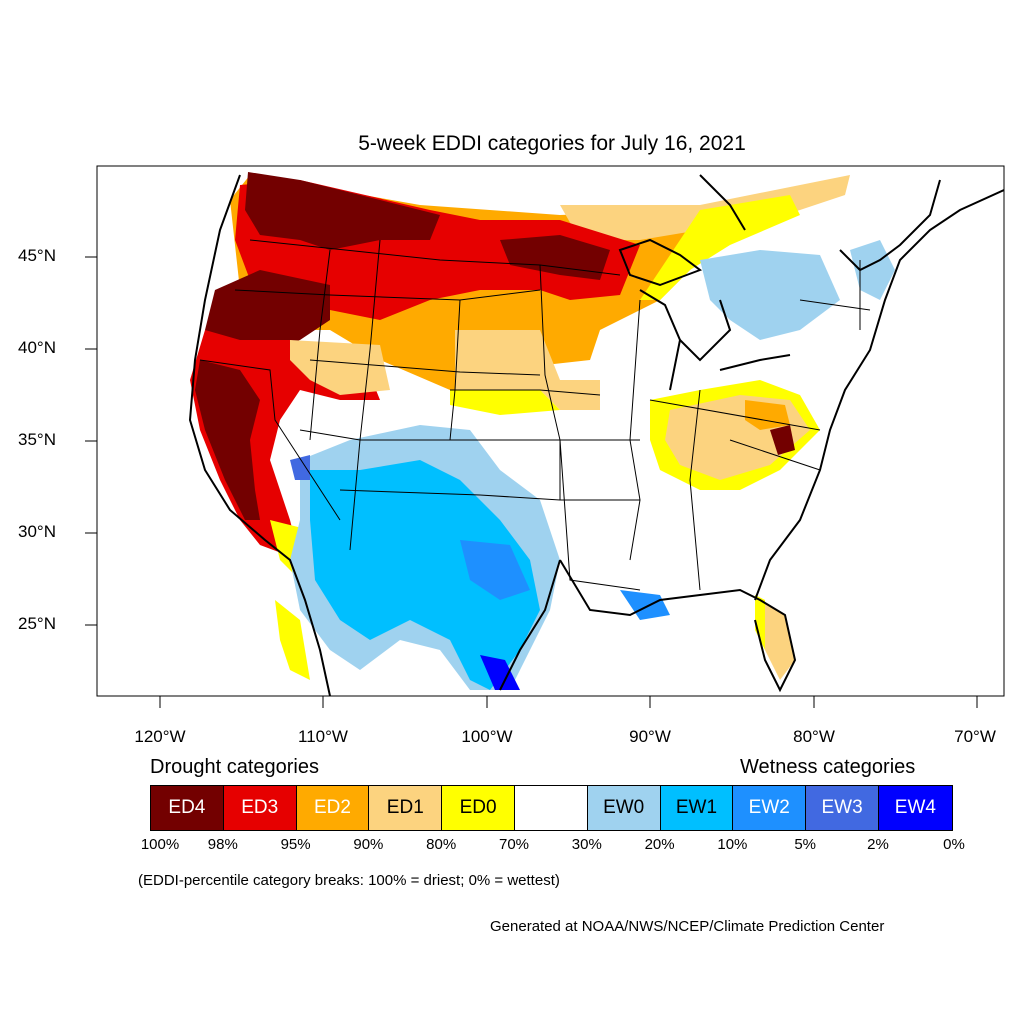 This screenshot has width=1024, height=1024. What do you see at coordinates (645, 605) in the screenshot?
I see `ew2-region-gulf` at bounding box center [645, 605].